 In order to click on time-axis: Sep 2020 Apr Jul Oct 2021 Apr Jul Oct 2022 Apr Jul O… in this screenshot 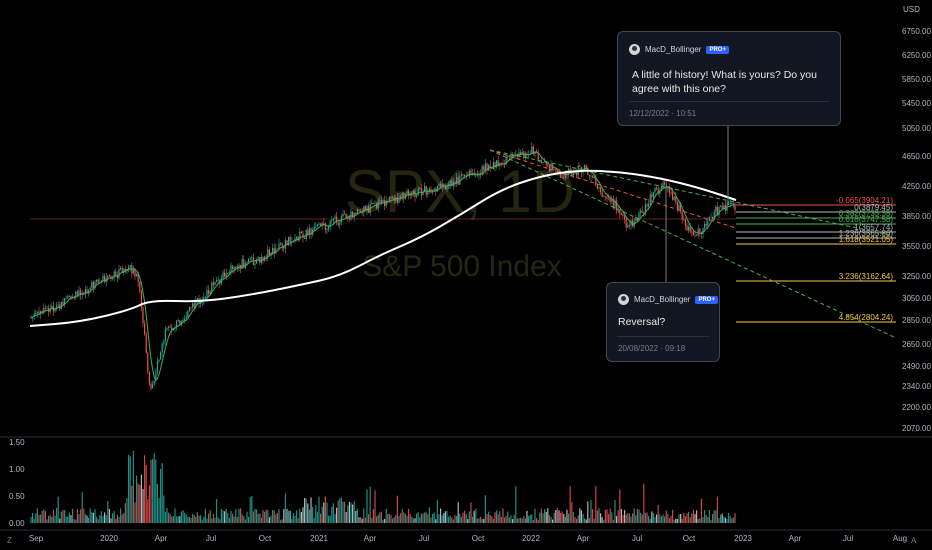, I will do `click(468, 538)`.